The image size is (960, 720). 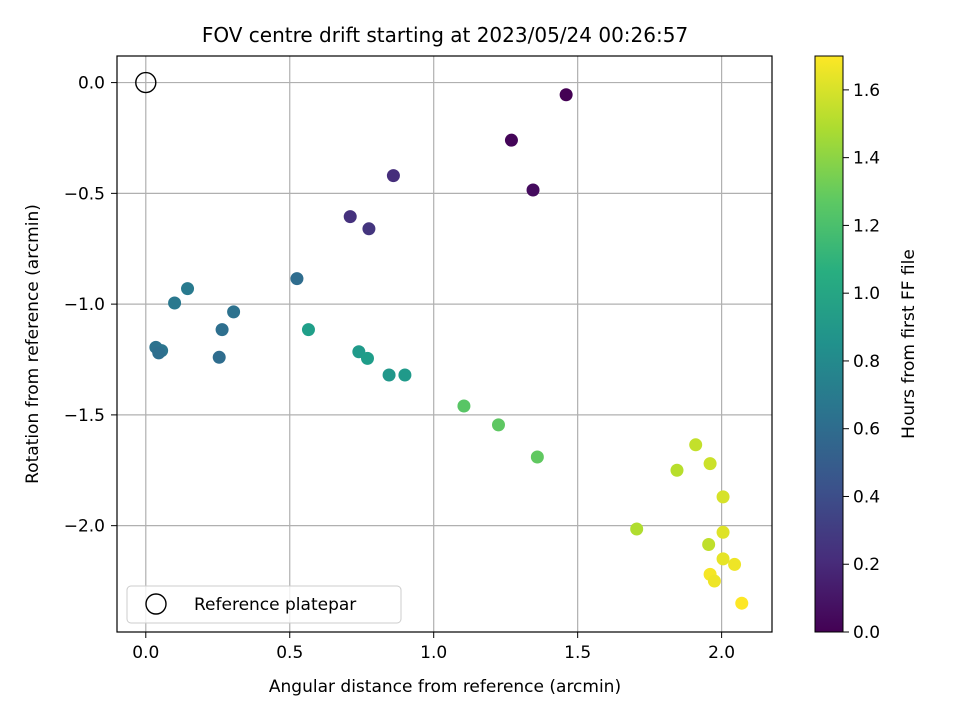 I want to click on x-tick-label: 1.0, so click(x=433, y=653).